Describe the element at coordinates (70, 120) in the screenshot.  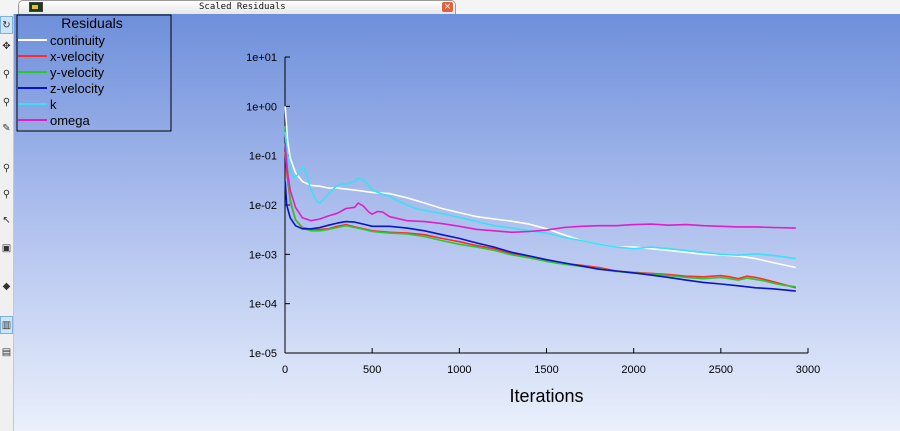
I see `legend-label-omega: omega` at that location.